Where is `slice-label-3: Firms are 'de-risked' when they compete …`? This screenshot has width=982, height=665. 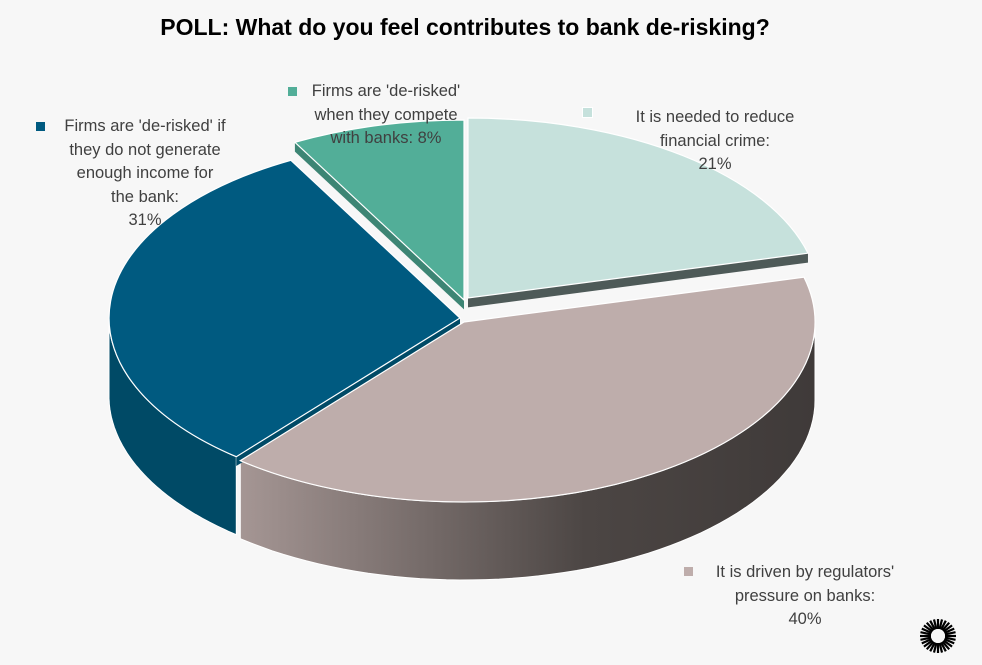 slice-label-3: Firms are 'de-risked' when they compete … is located at coordinates (382, 115).